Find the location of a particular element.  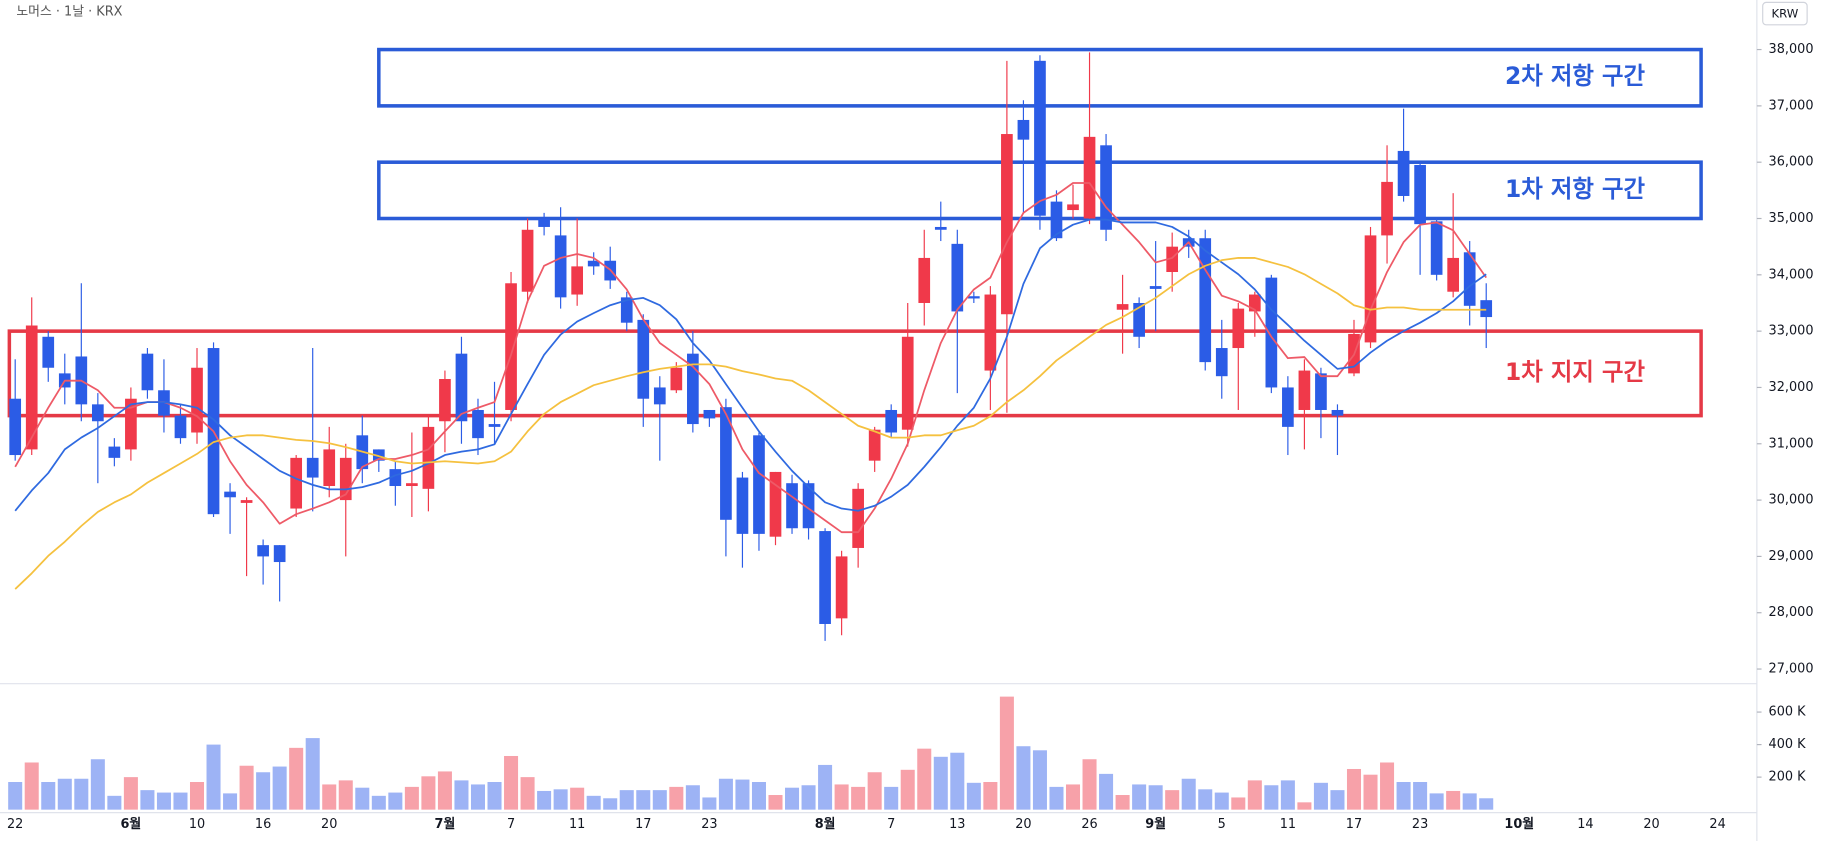

y-tick-label: 31,000 is located at coordinates (1791, 443).